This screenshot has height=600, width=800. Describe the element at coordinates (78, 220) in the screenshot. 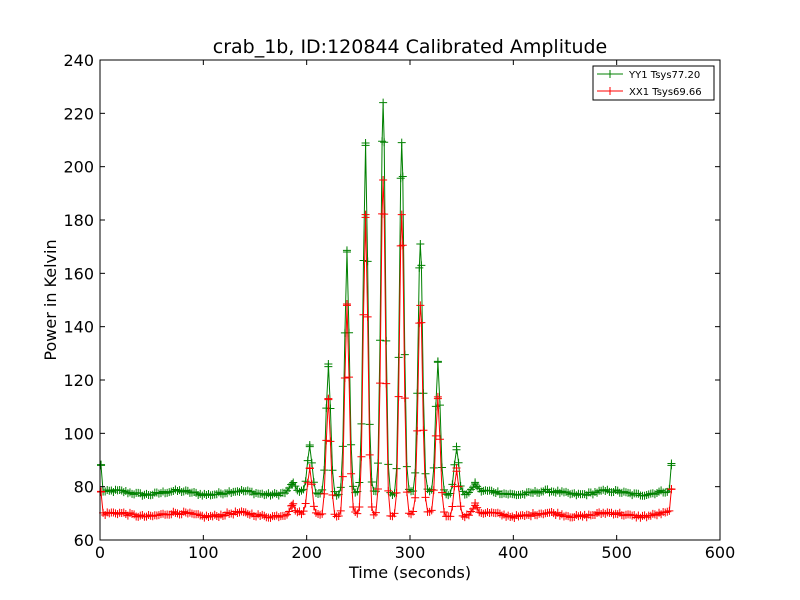

I see `y-tick-label: 180` at that location.